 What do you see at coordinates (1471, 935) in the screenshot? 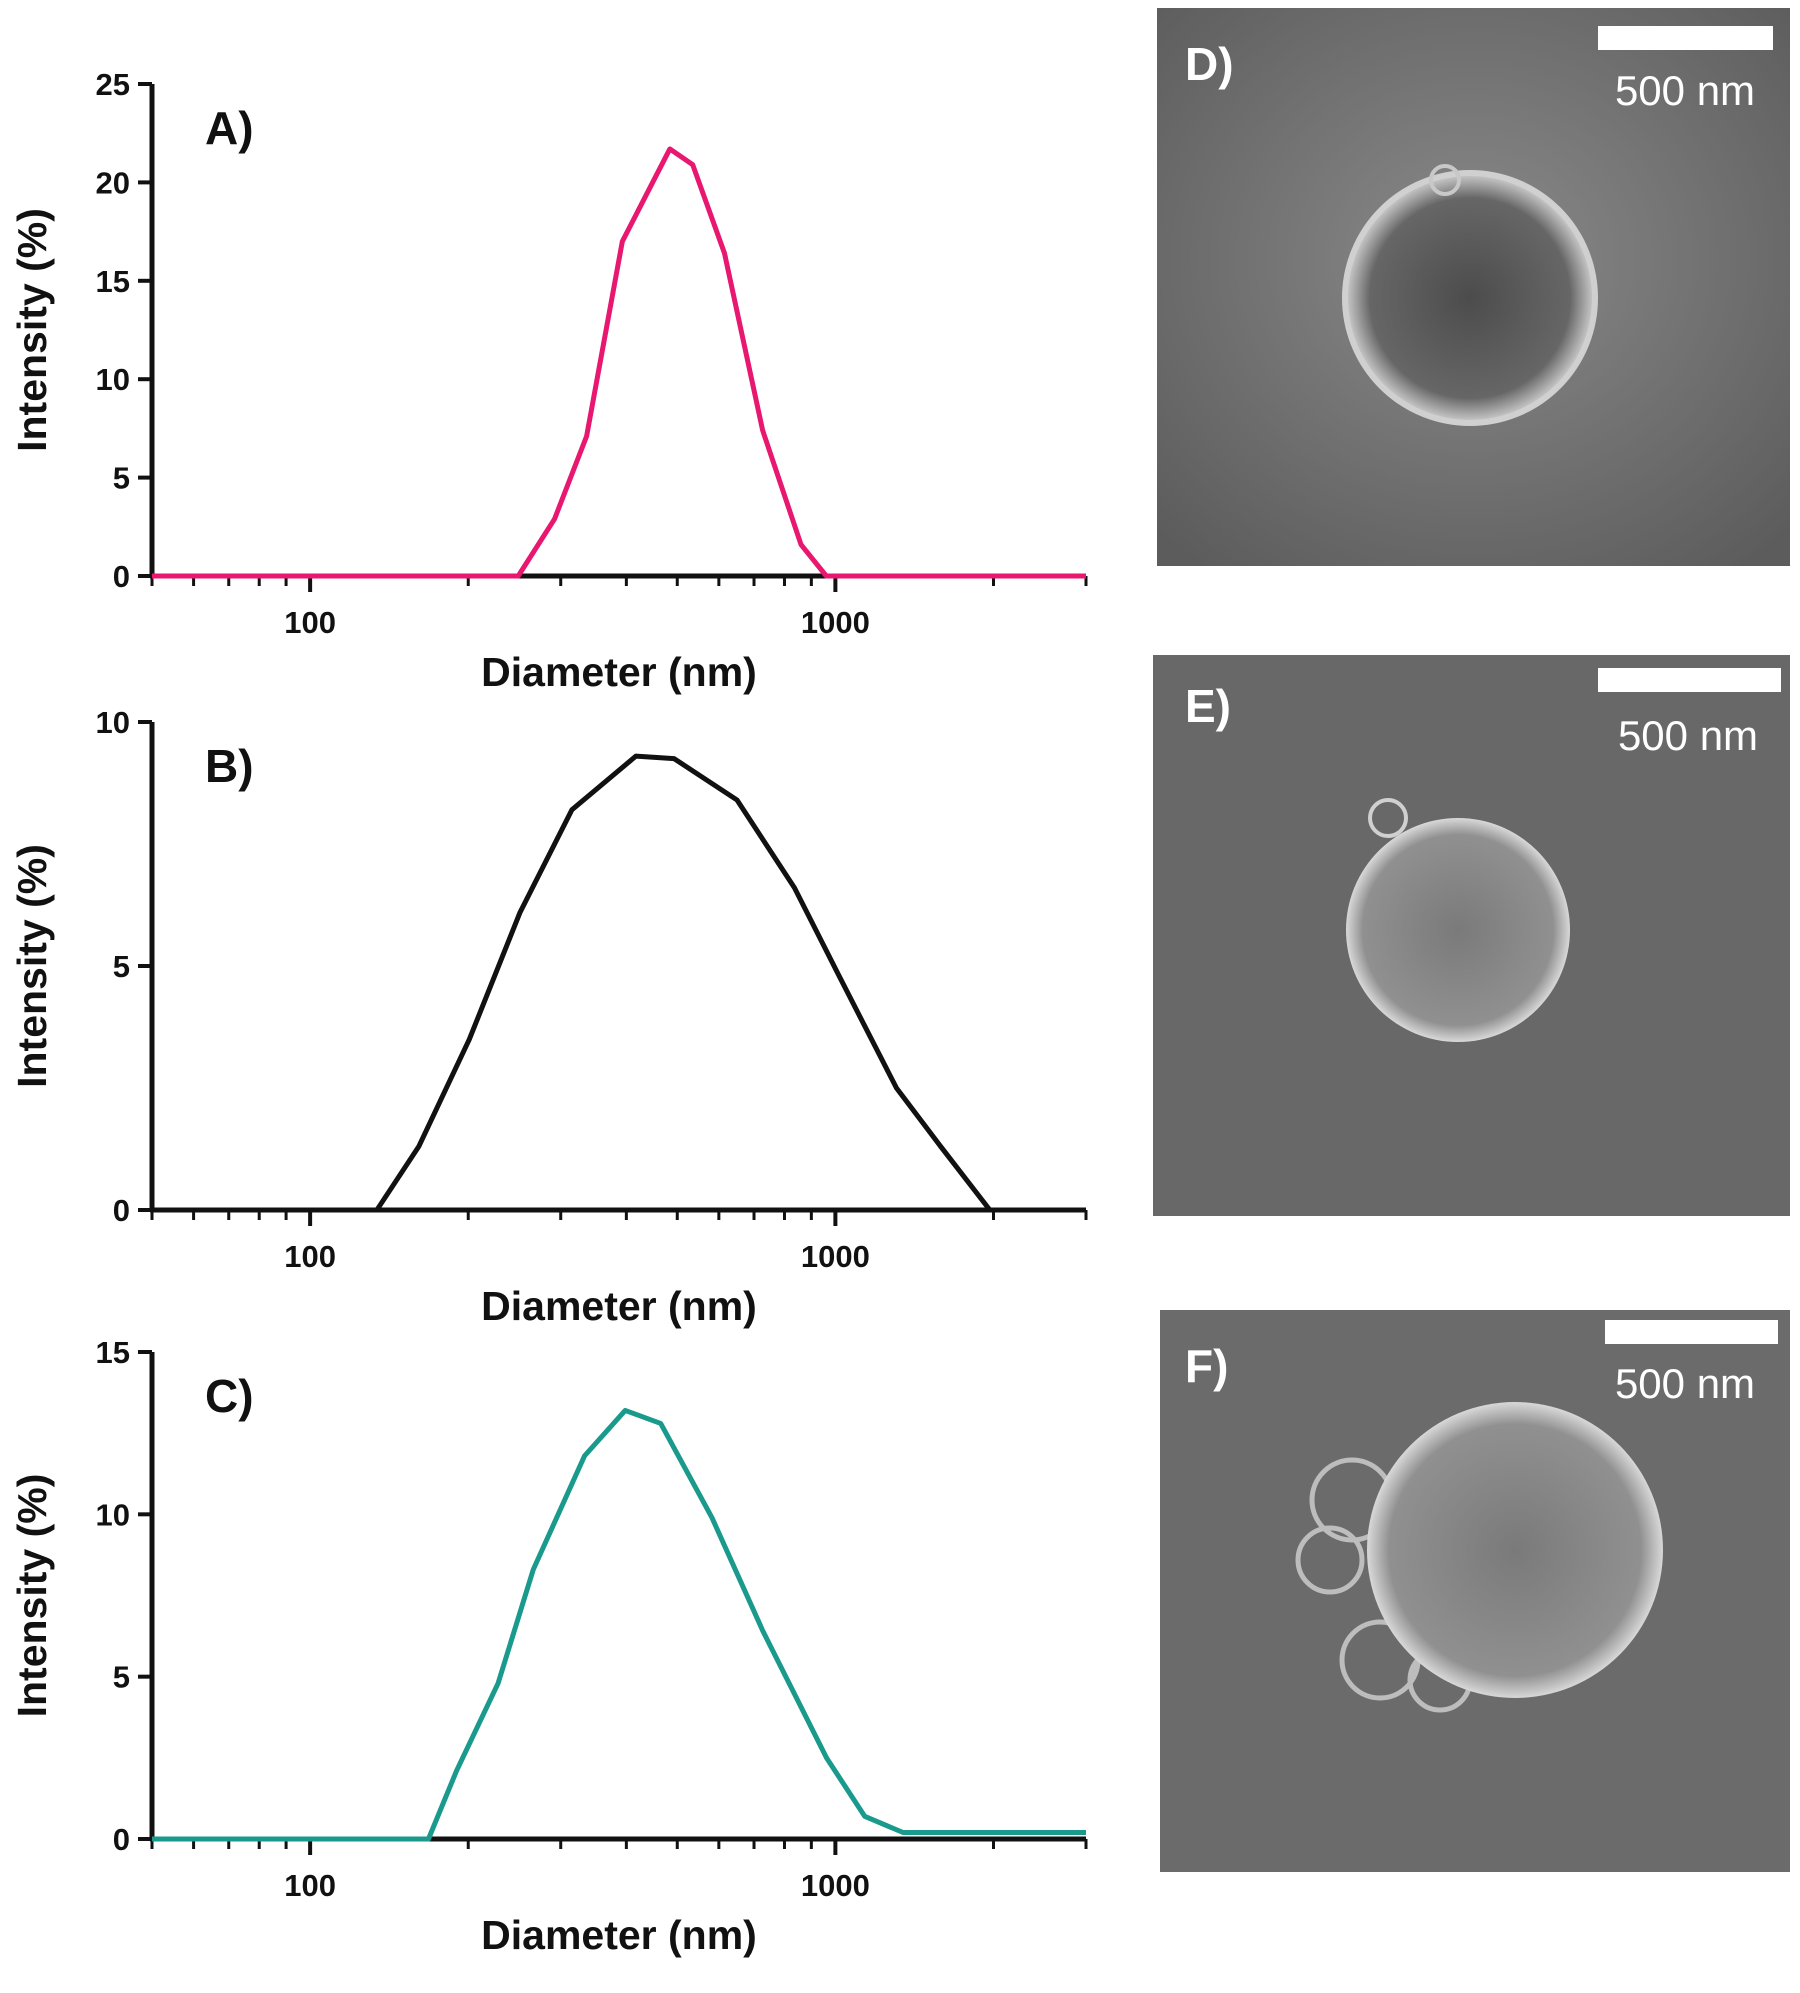
I see `sem-image-e: E) 500 nm` at bounding box center [1471, 935].